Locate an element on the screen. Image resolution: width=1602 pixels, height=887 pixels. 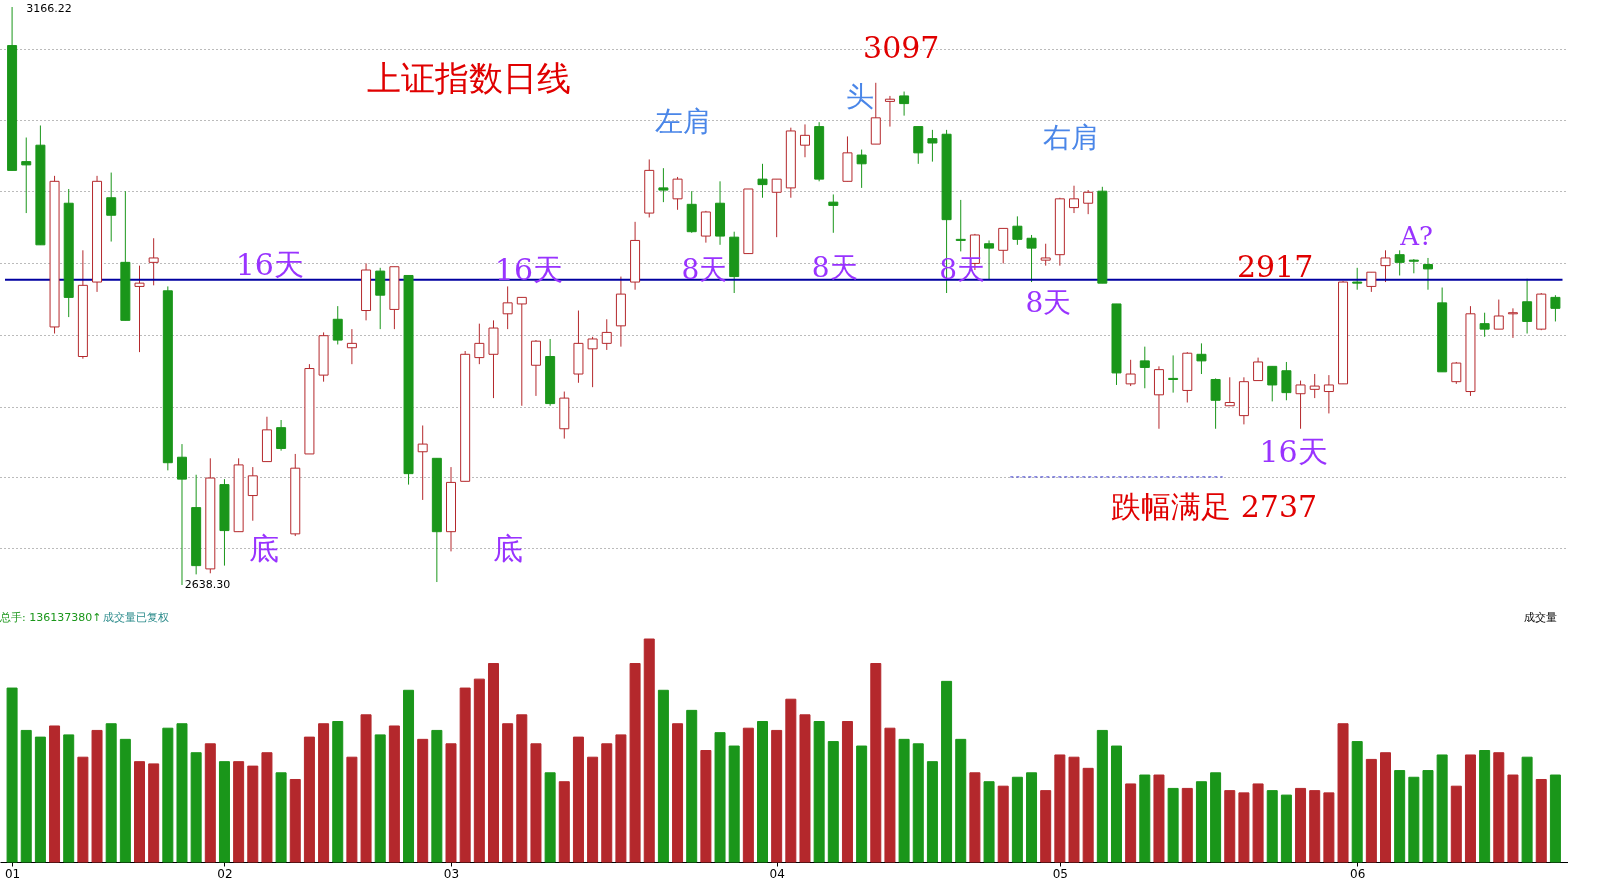
x-tick-label: 04 is located at coordinates (777, 873).